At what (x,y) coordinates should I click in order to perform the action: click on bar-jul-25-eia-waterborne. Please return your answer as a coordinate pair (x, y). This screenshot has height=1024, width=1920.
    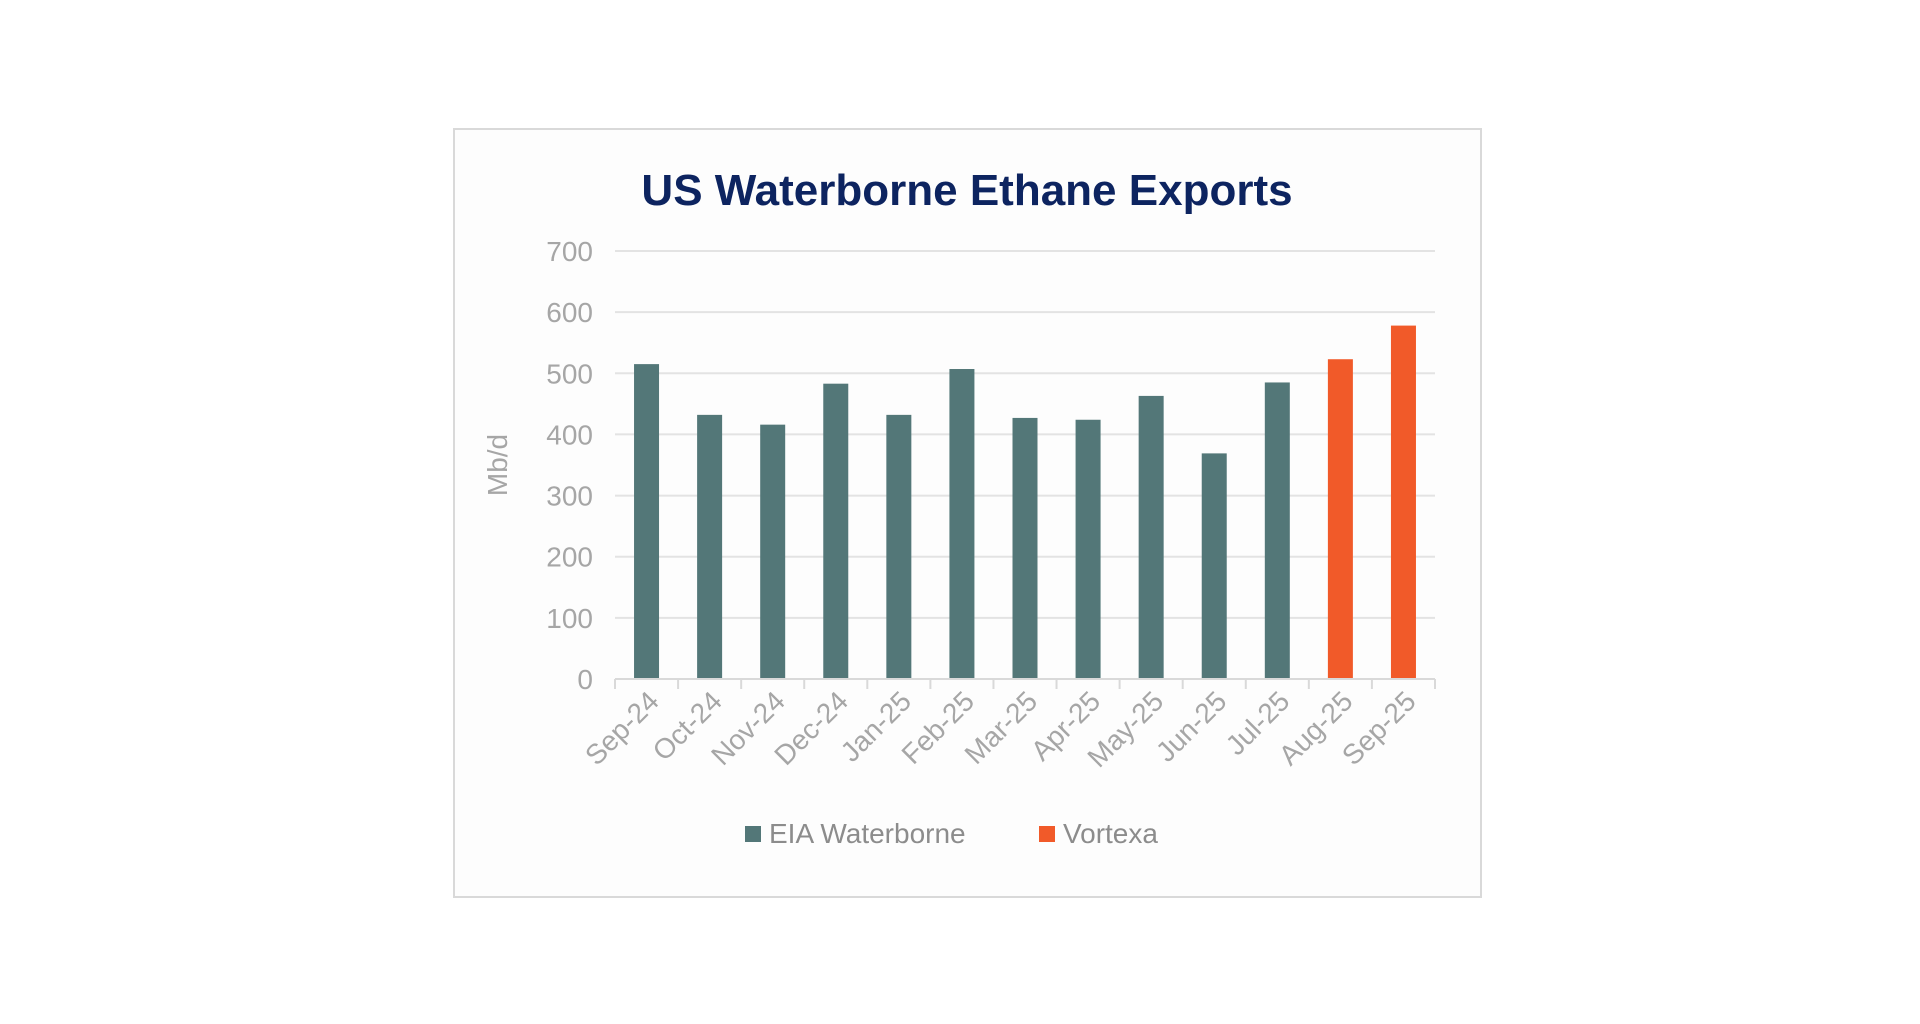
    Looking at the image, I should click on (1277, 530).